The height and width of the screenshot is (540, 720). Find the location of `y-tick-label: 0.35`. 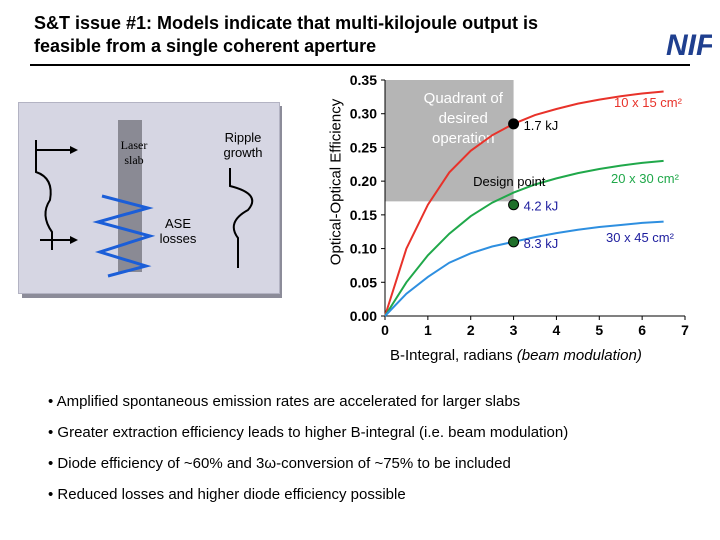

y-tick-label: 0.35 is located at coordinates (363, 80).